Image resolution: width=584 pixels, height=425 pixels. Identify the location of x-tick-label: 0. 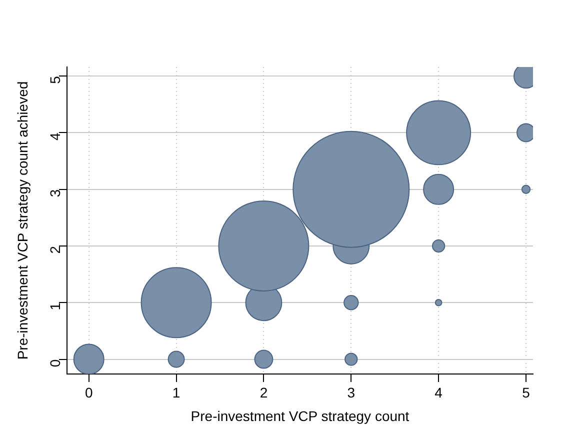
(88, 392).